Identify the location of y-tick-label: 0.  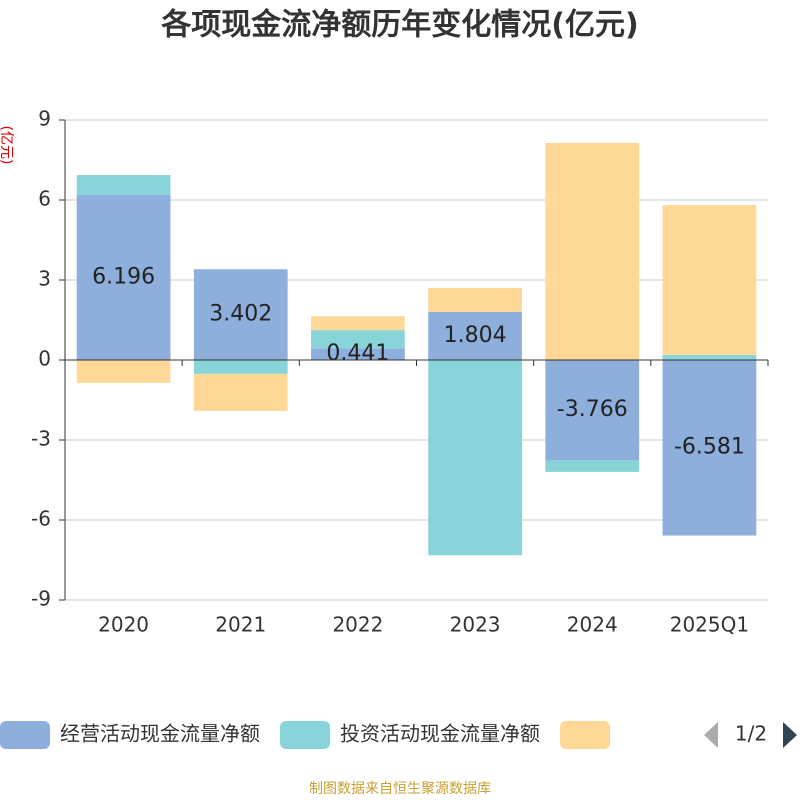
(44, 359).